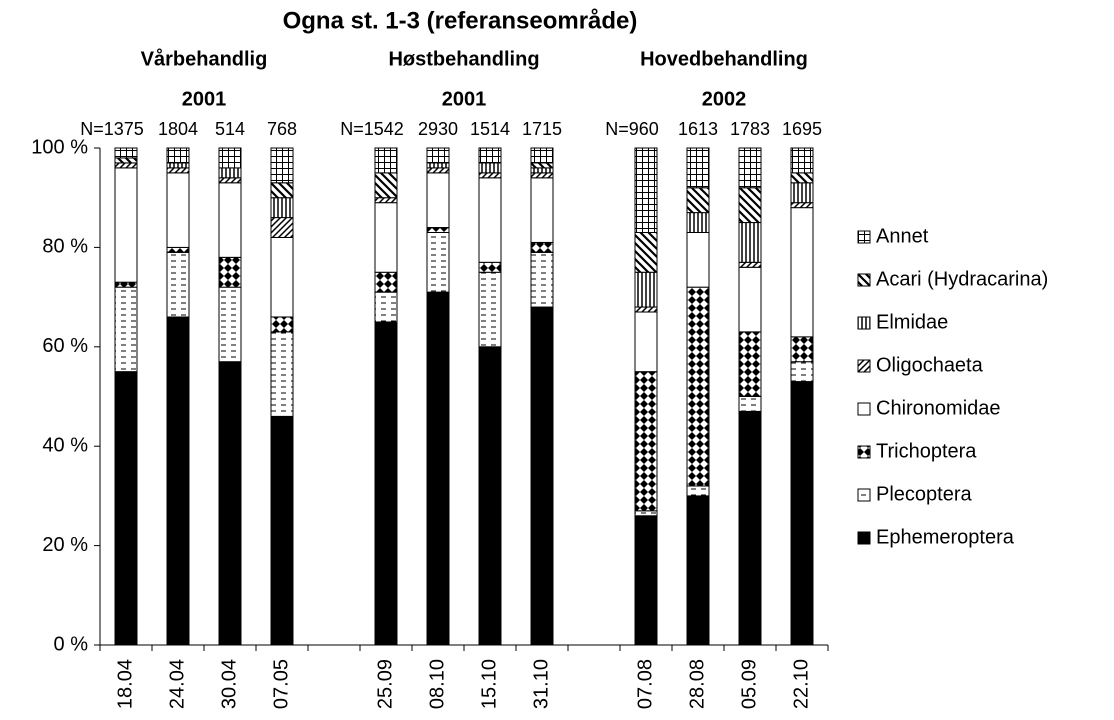 The width and height of the screenshot is (1114, 720). I want to click on y-tick-label: 0 %, so click(71, 644).